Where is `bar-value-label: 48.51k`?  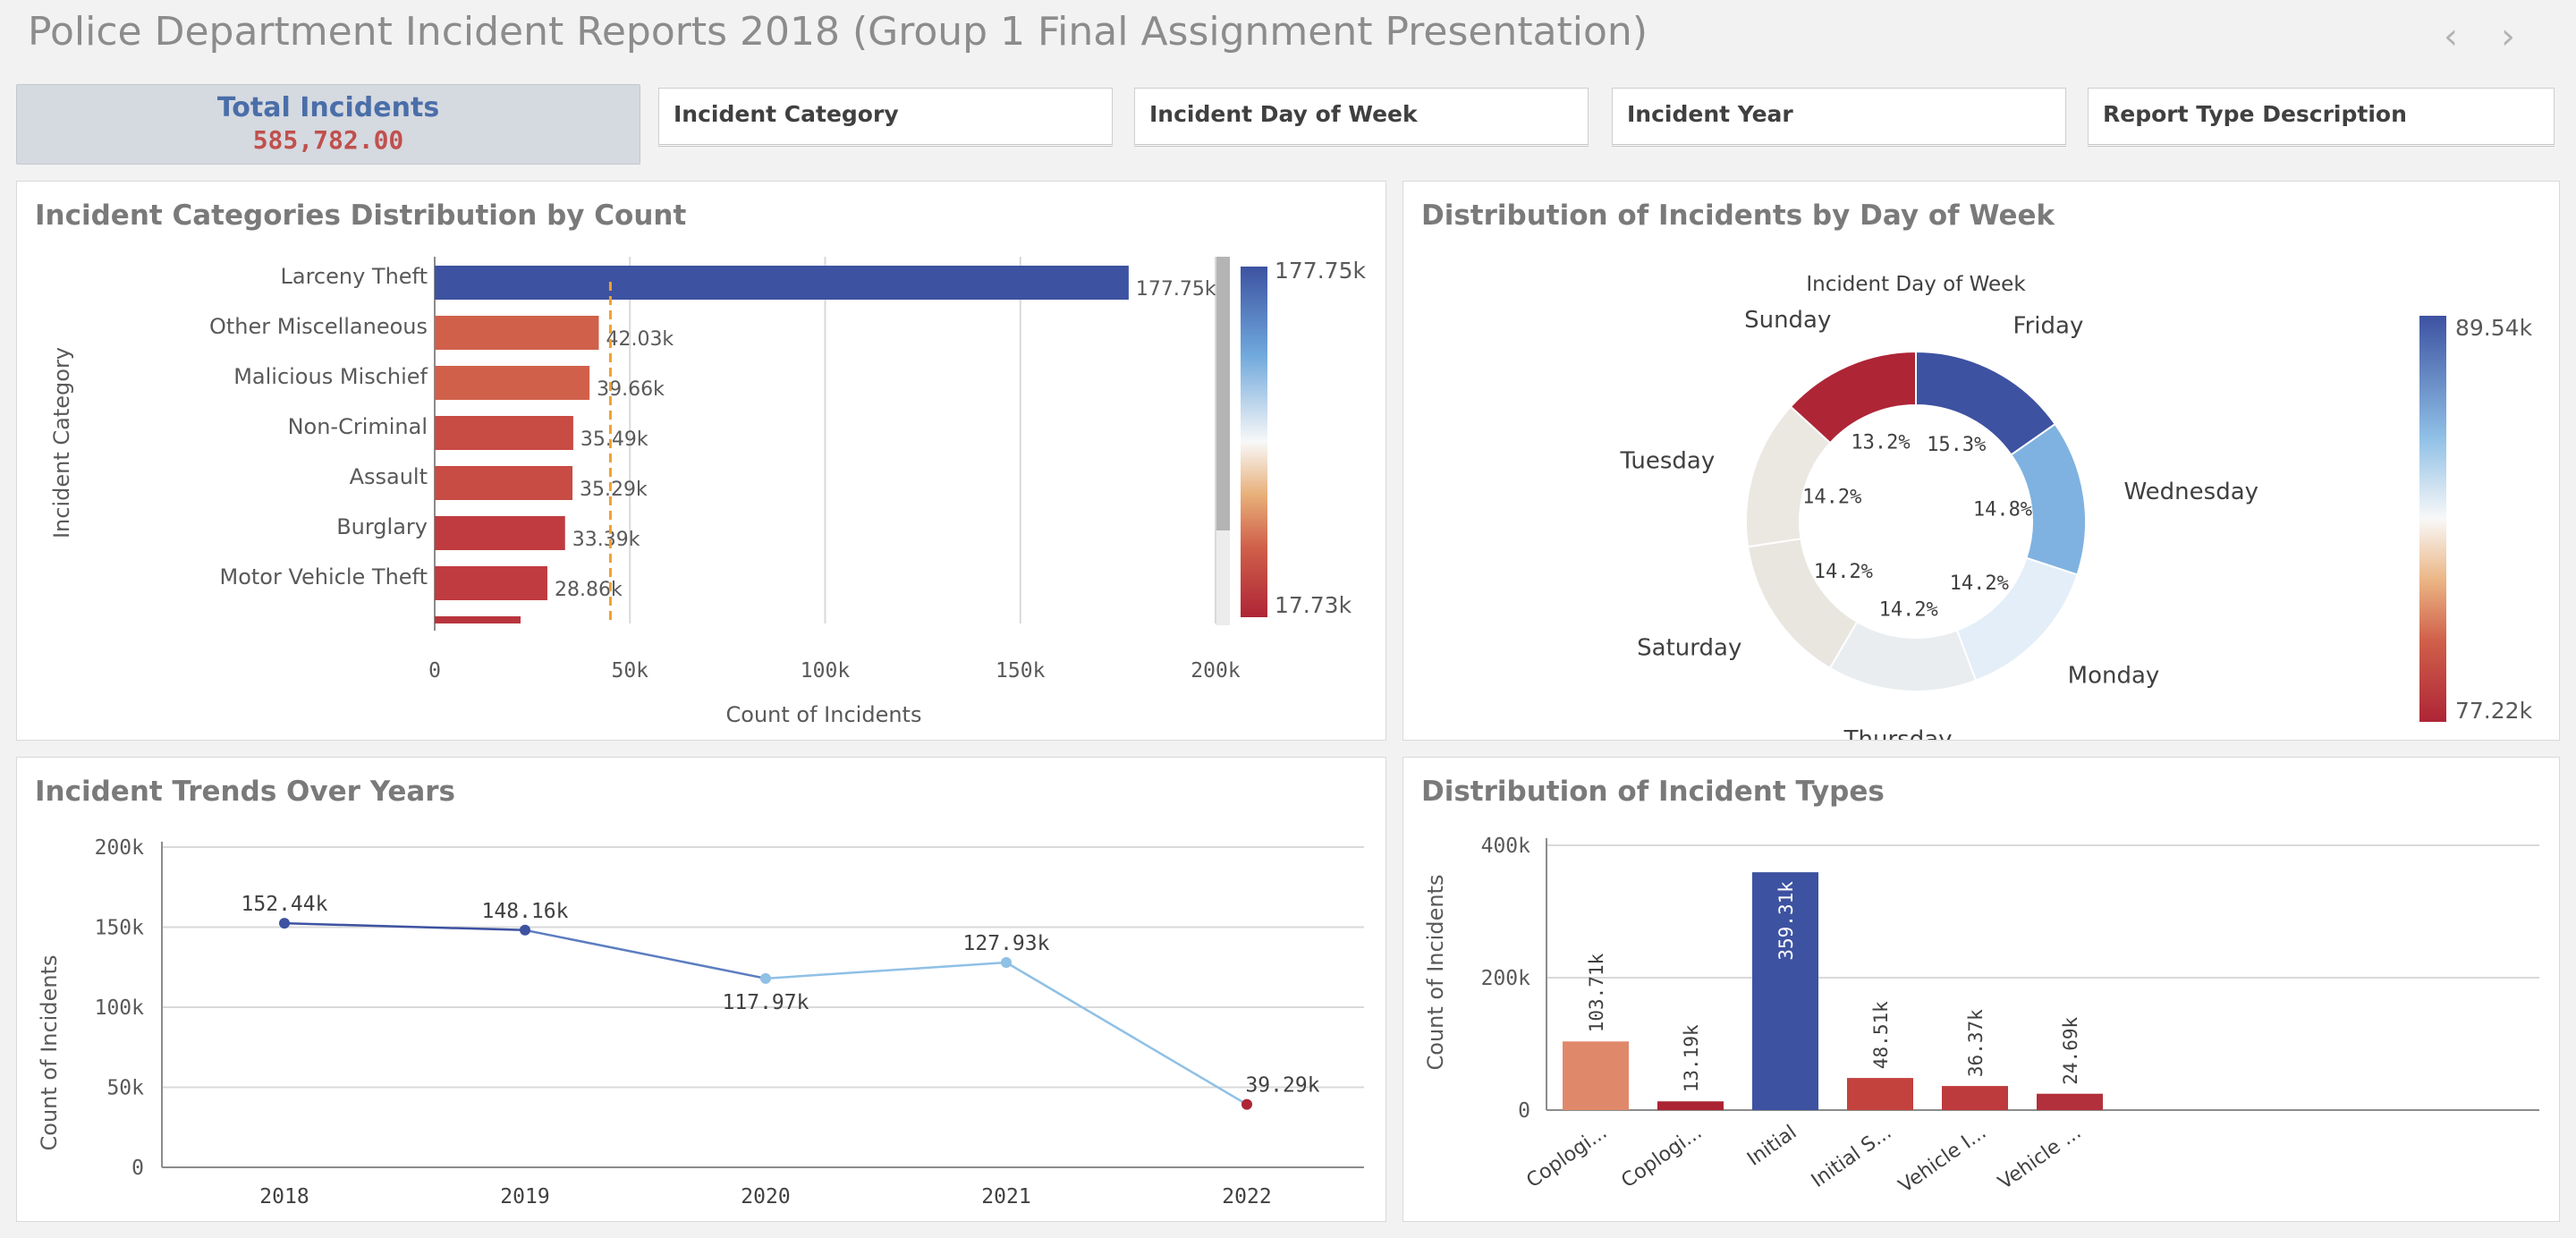
bar-value-label: 48.51k is located at coordinates (1881, 1035).